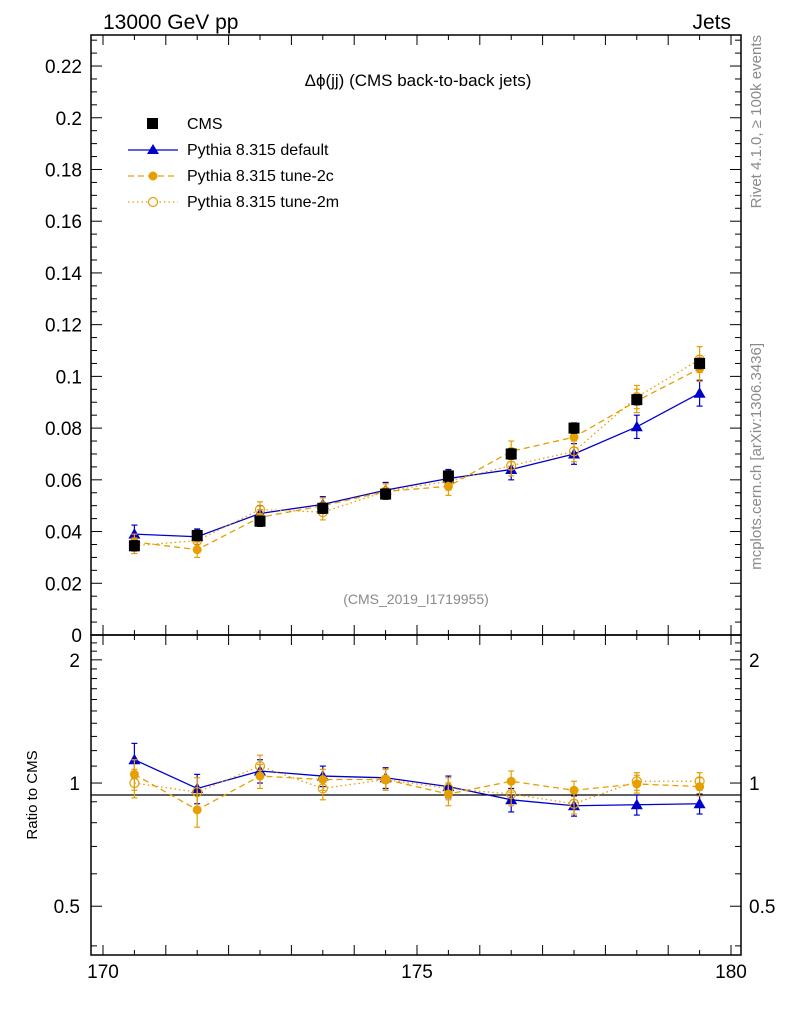  I want to click on header-right: Jets, so click(711, 22).